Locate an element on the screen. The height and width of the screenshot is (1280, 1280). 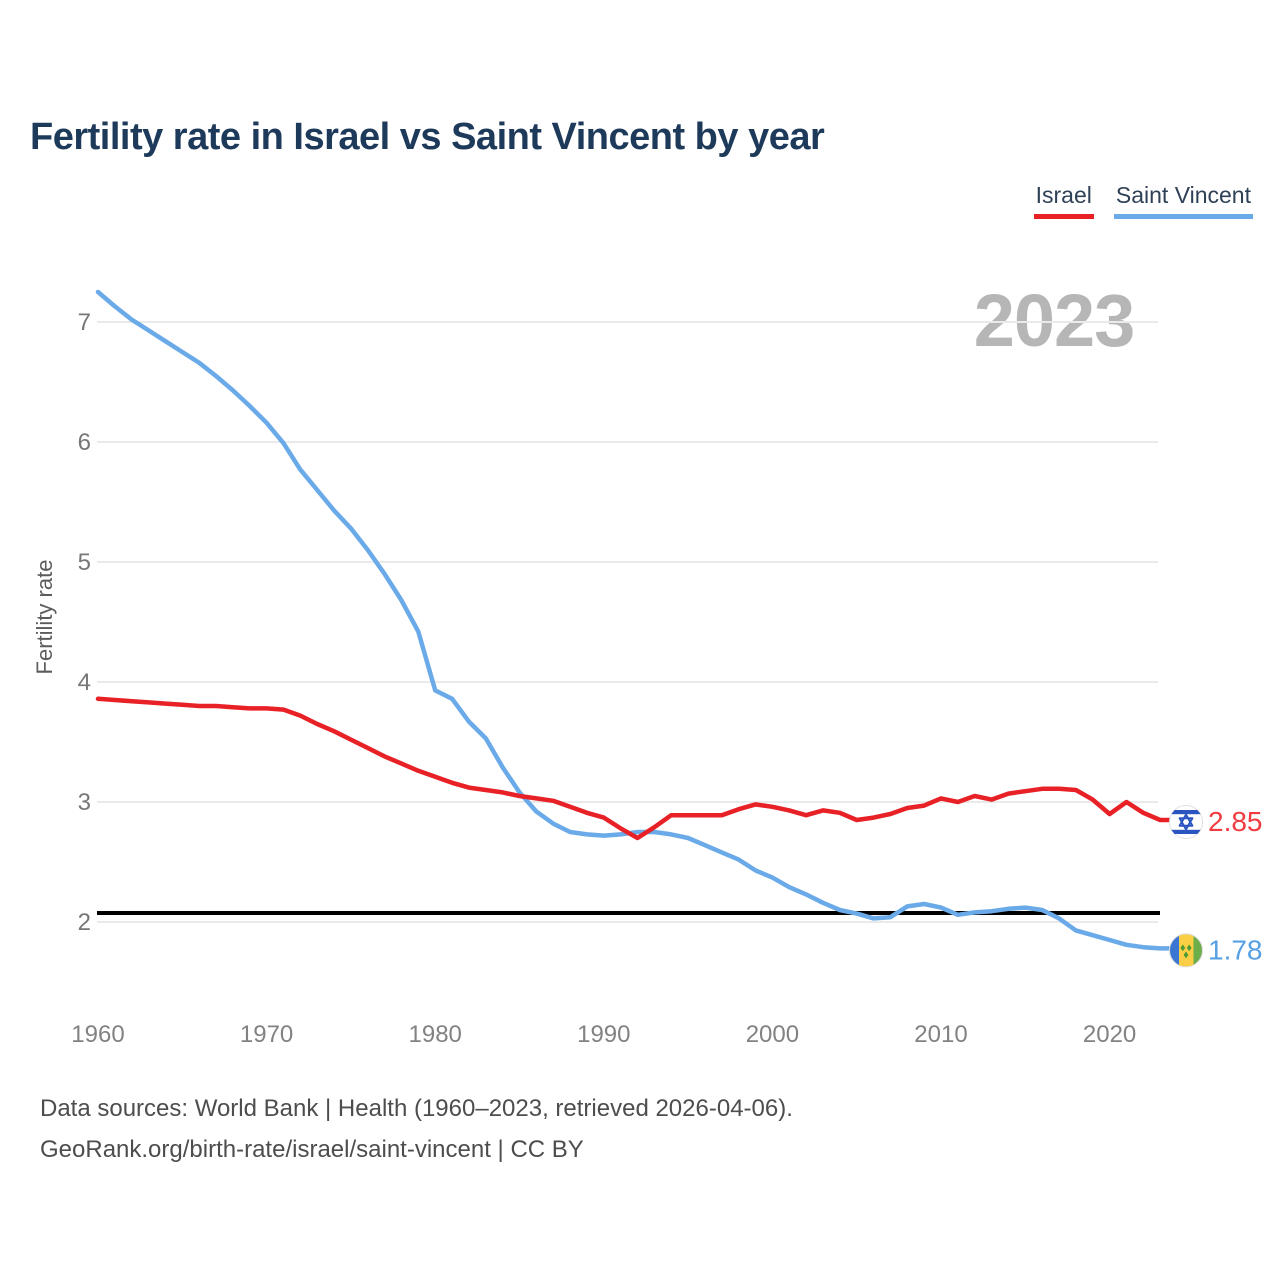
x-tick-label: 2000 is located at coordinates (772, 1034).